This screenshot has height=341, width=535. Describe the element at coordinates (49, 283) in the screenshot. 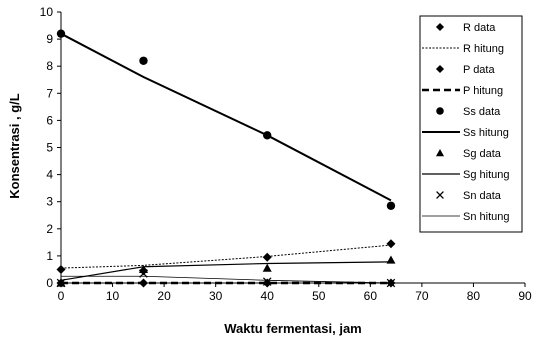

I see `y-tick-label: 0` at that location.